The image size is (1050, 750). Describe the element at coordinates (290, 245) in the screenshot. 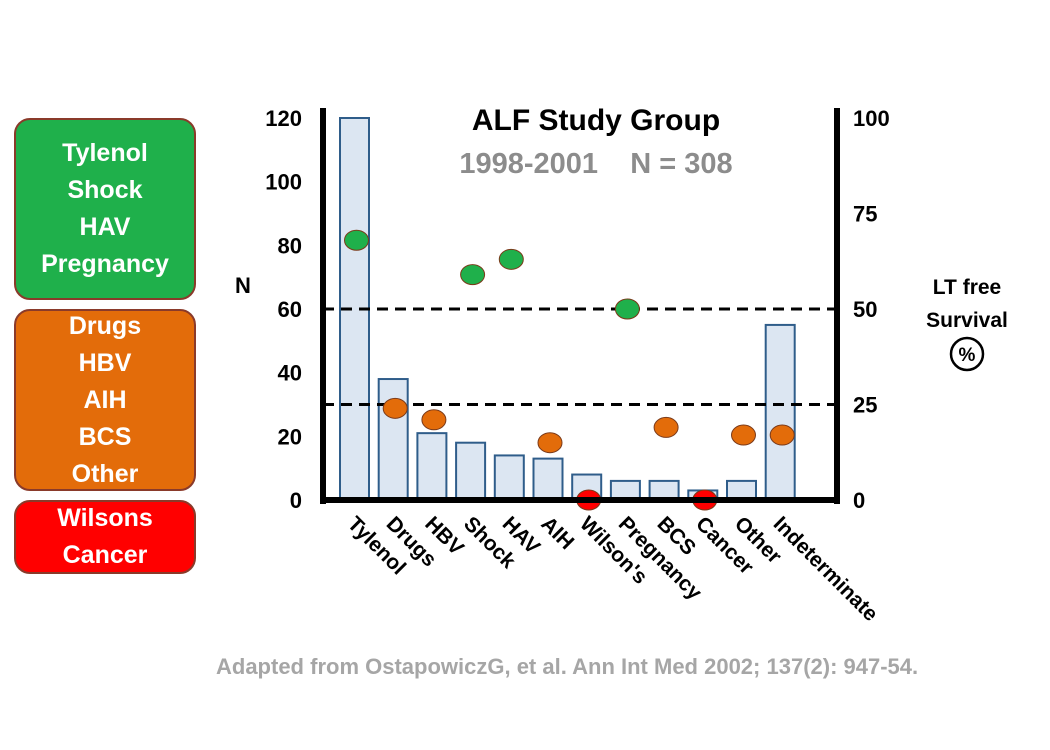

I see `y-tick-label: 80` at that location.